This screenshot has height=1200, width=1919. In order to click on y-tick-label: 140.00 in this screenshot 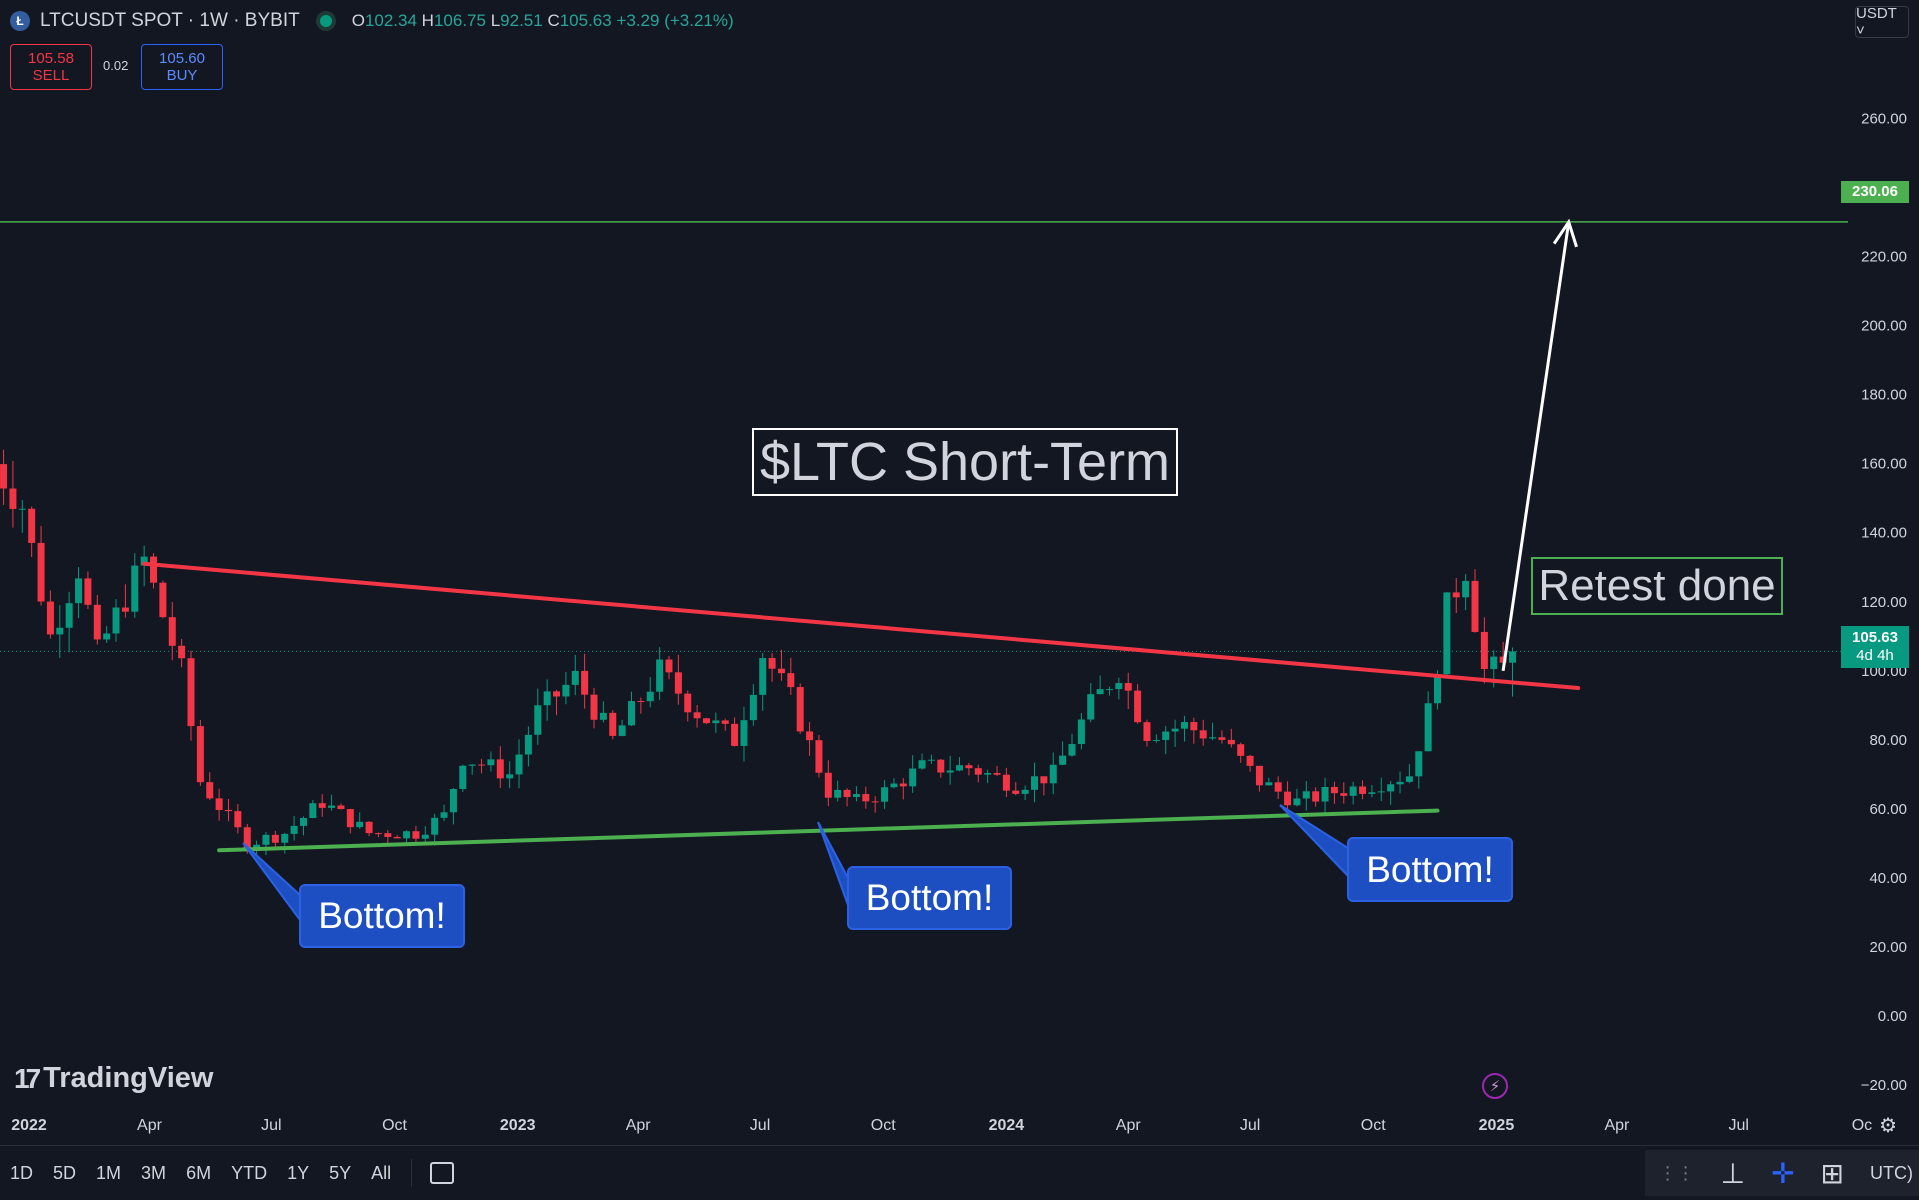, I will do `click(1884, 533)`.